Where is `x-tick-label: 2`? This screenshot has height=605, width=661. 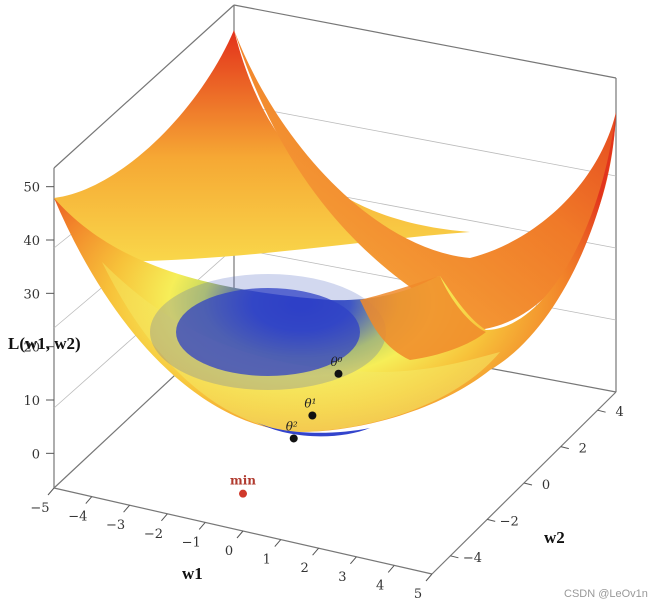 x-tick-label: 2 is located at coordinates (304, 568).